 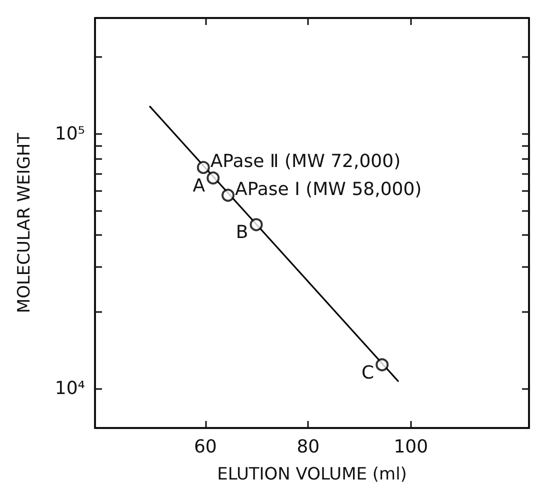 What do you see at coordinates (69, 389) in the screenshot?
I see `y-tick-label: 10⁴` at bounding box center [69, 389].